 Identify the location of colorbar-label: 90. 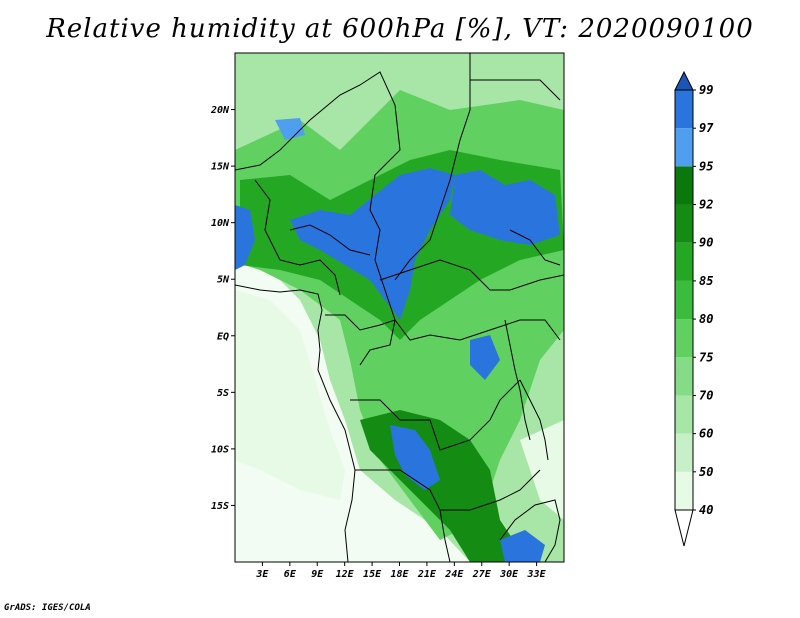
(706, 243).